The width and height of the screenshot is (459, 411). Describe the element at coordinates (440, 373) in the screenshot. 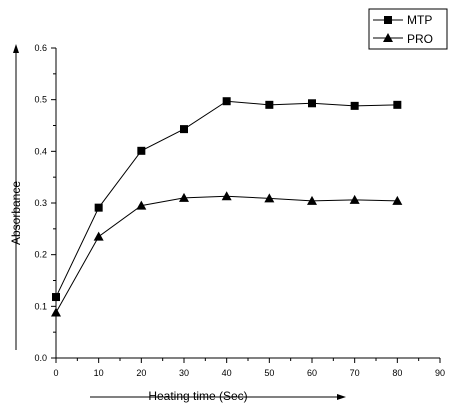

I see `x-tick-label: 90` at that location.